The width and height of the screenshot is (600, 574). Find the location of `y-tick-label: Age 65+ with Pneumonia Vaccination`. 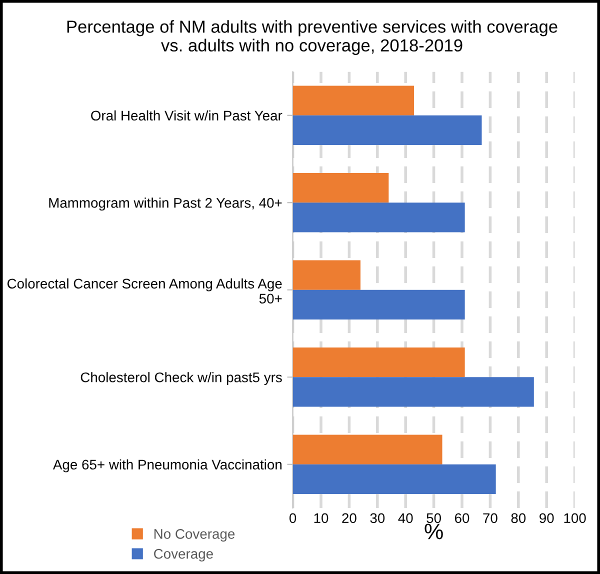

y-tick-label: Age 65+ with Pneumonia Vaccination is located at coordinates (167, 465).